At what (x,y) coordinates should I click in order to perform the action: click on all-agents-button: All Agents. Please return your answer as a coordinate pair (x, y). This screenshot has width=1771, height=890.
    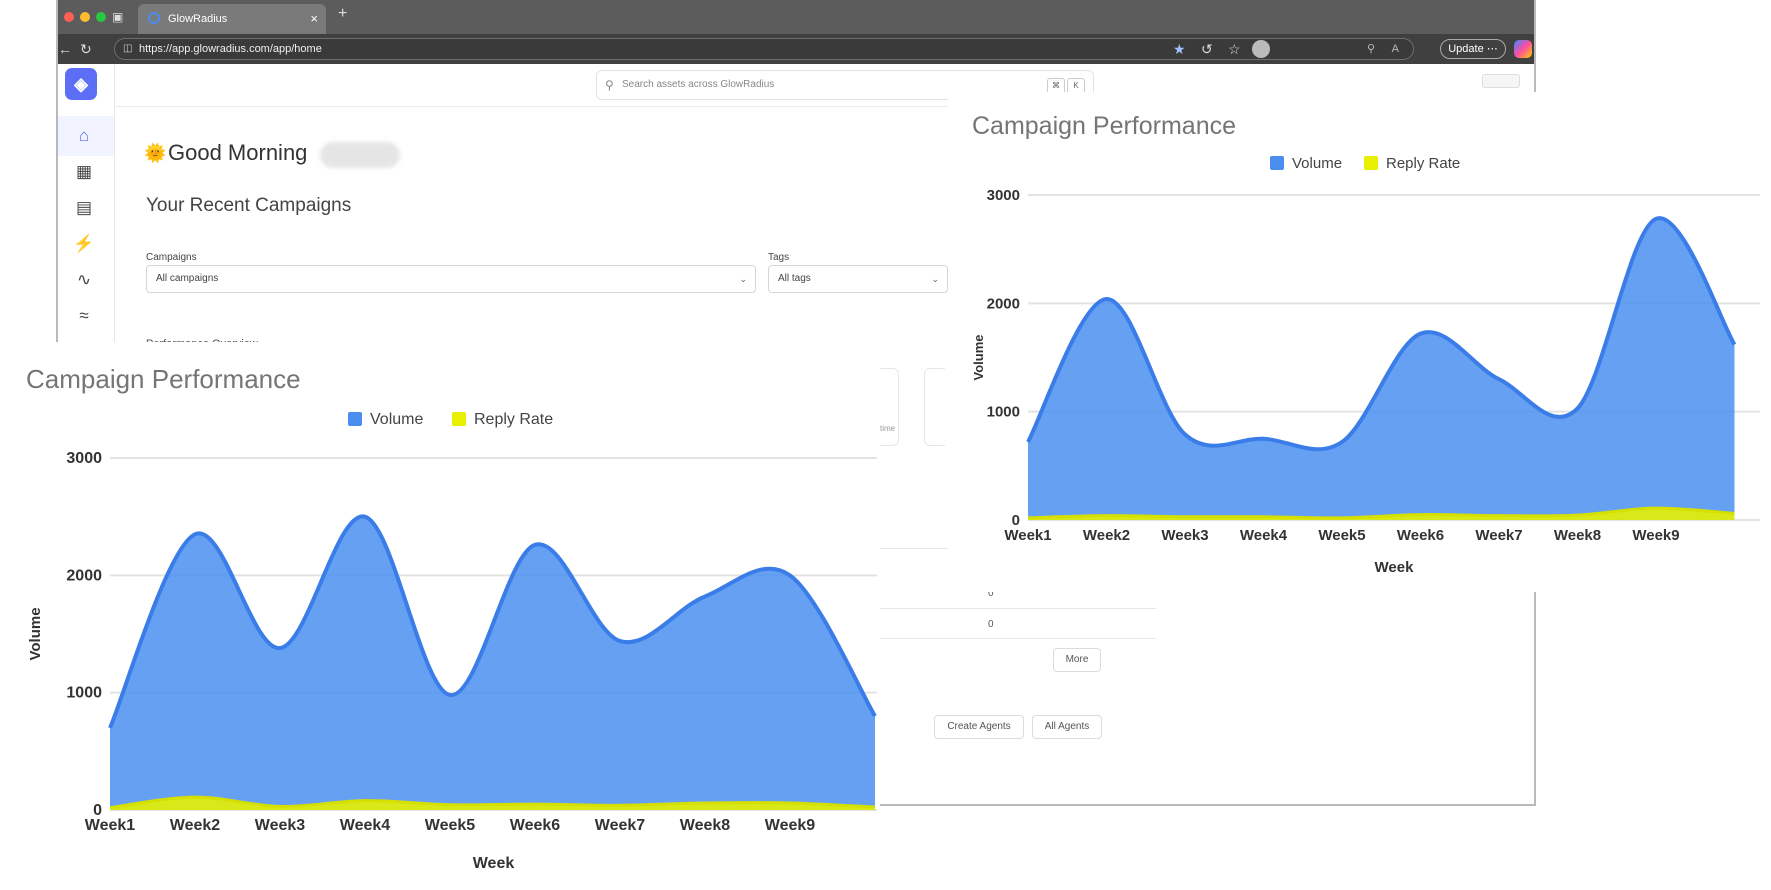
    Looking at the image, I should click on (1067, 727).